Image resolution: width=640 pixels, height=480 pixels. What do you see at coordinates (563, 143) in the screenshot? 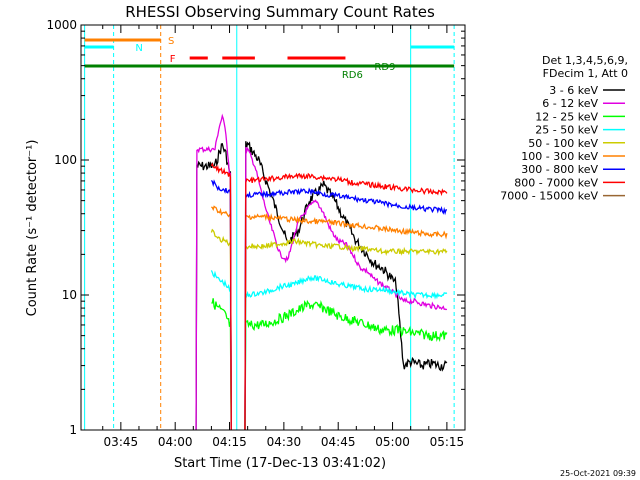
I see `legend-label: 50 - 100 keV` at bounding box center [563, 143].